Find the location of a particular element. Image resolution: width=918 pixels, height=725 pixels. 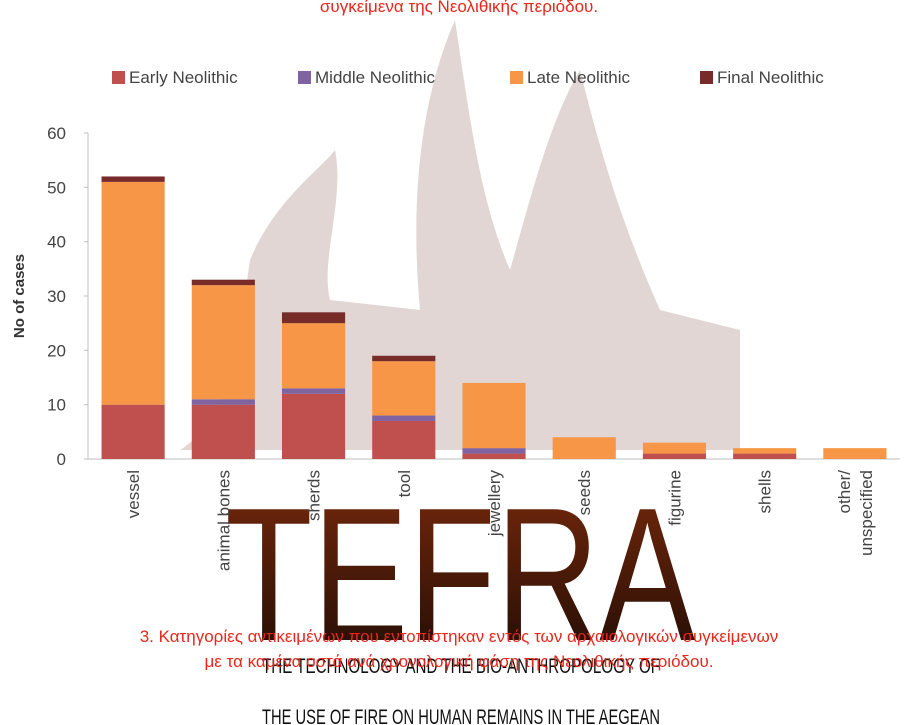

x-tick-label: shells is located at coordinates (765, 491).